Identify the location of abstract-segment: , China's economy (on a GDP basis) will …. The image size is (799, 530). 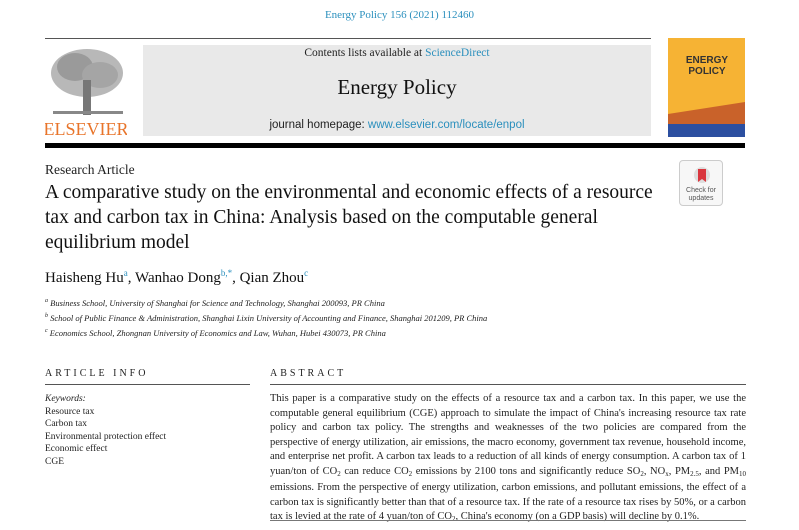
(577, 516).